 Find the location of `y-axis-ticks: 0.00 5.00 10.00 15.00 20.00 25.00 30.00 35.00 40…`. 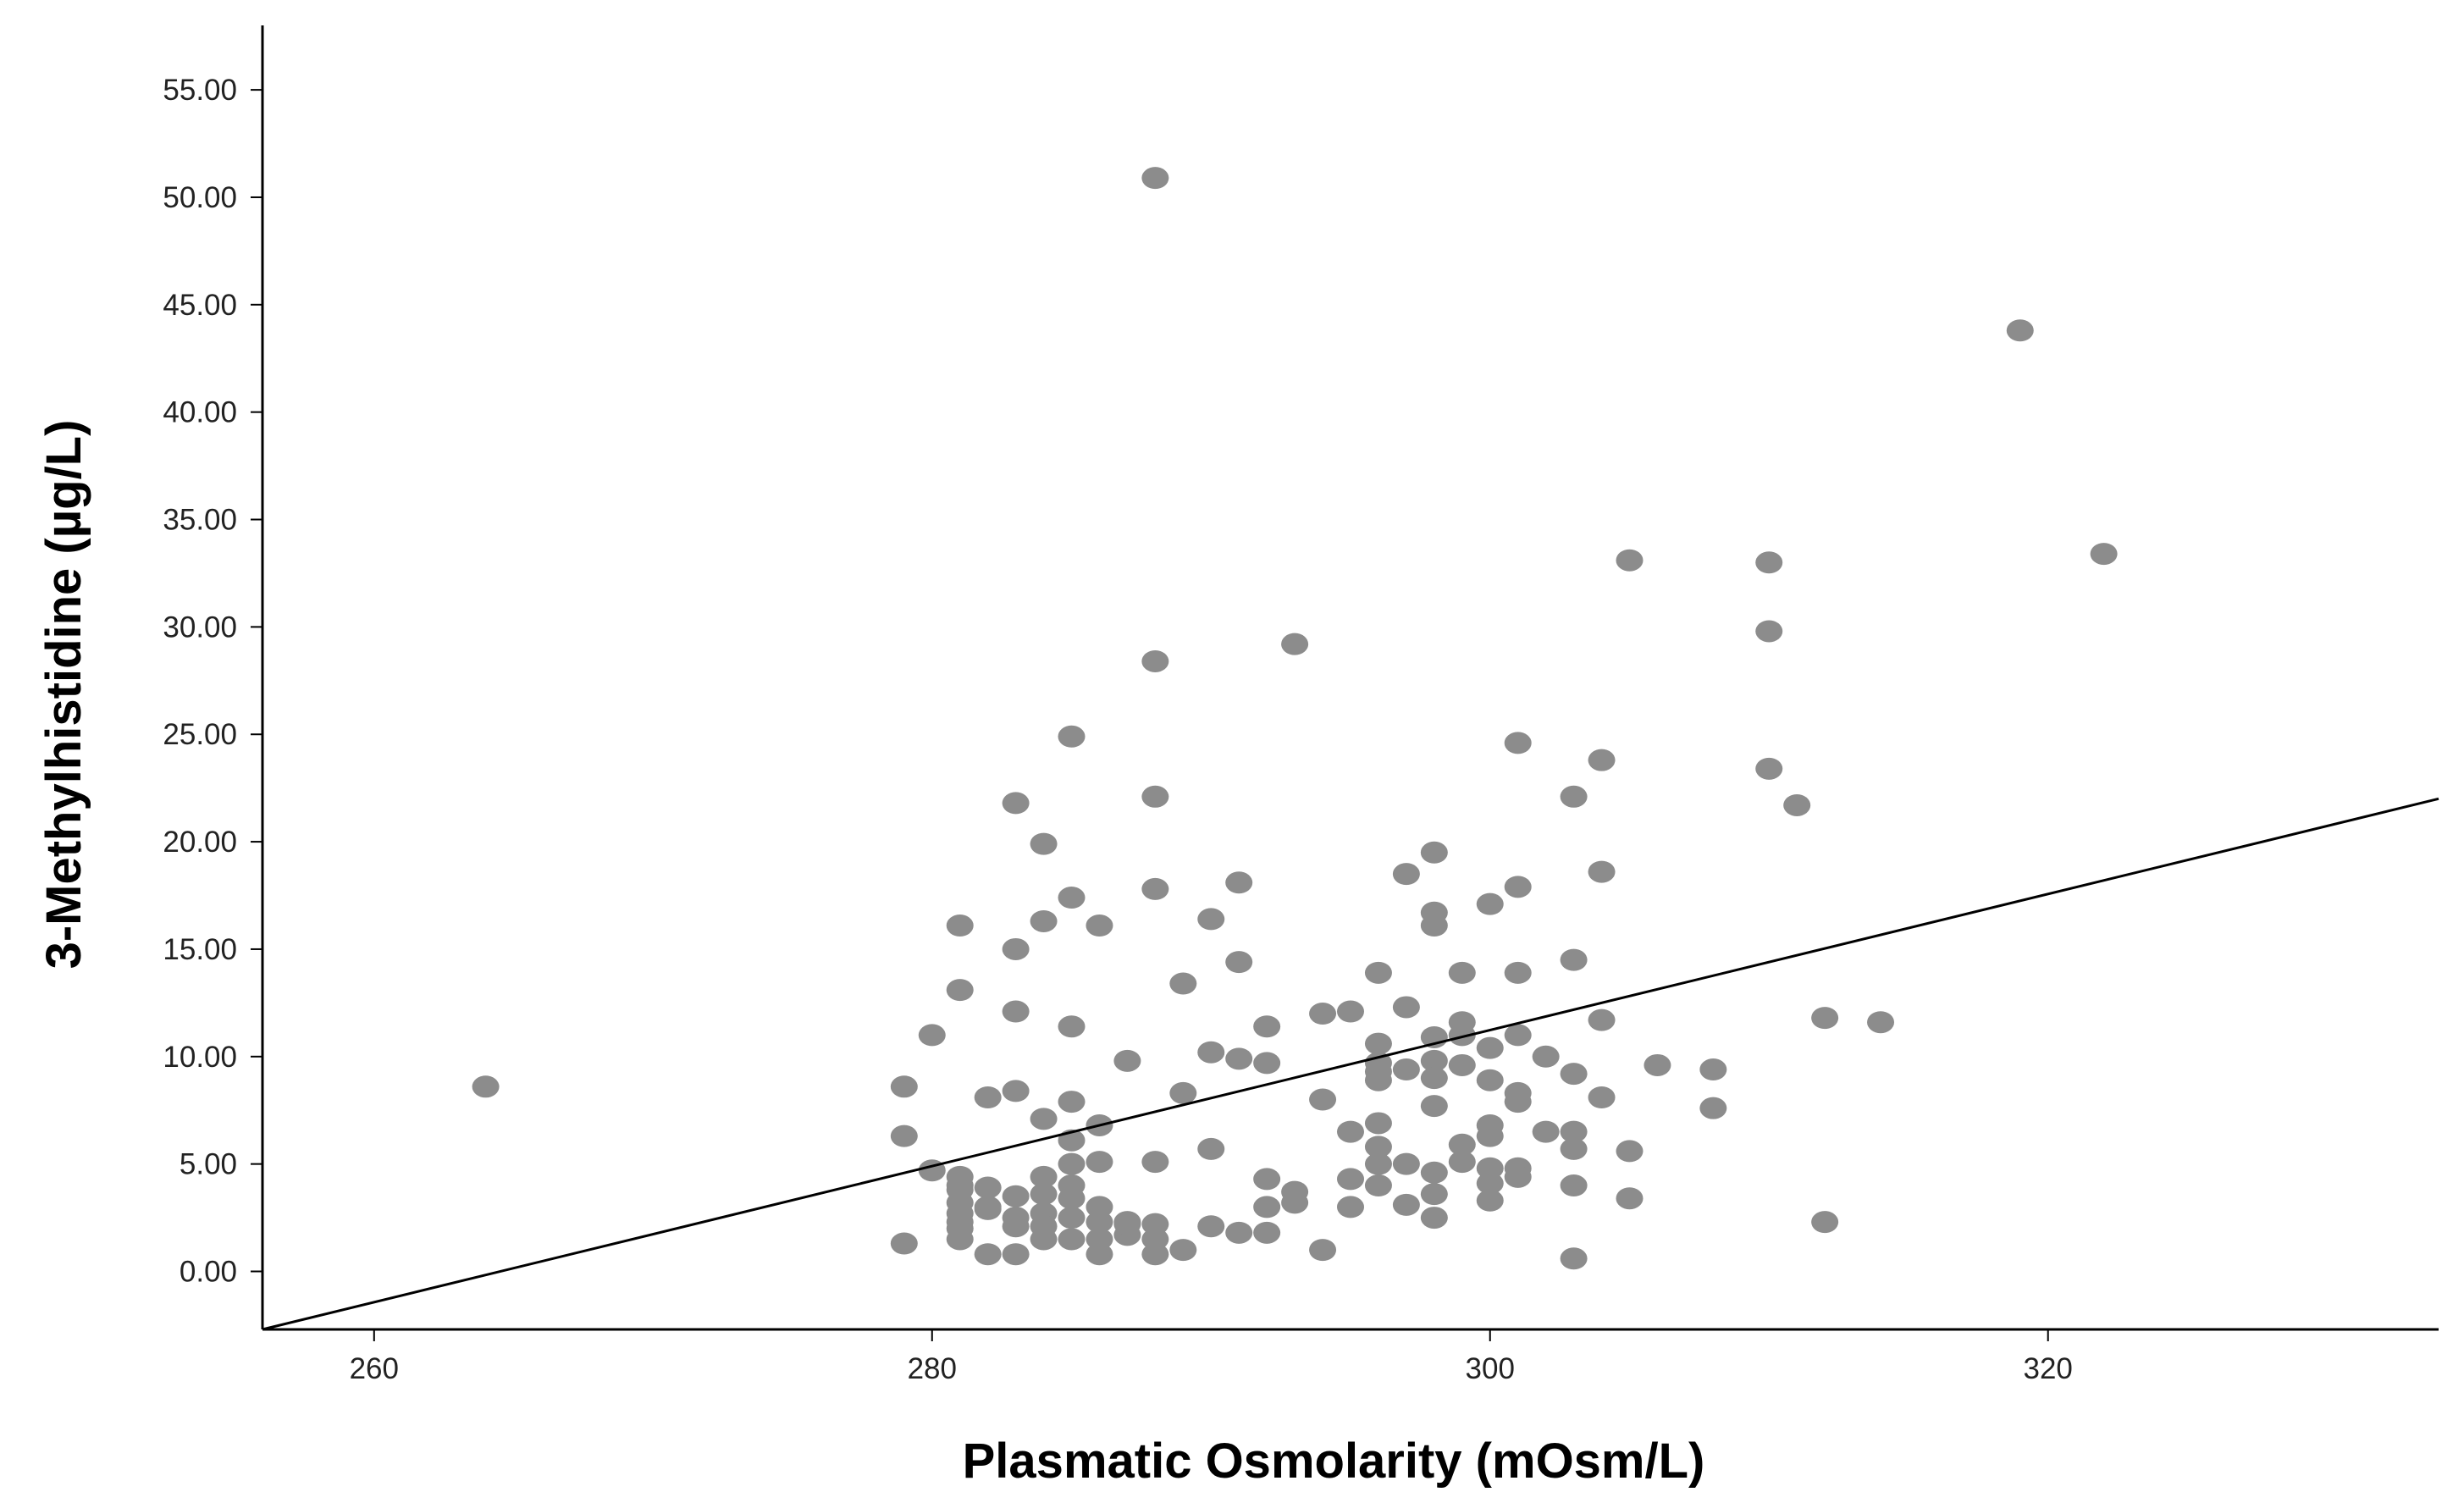

y-axis-ticks: 0.00 5.00 10.00 15.00 20.00 25.00 30.00 35.00 40… is located at coordinates (212, 681).